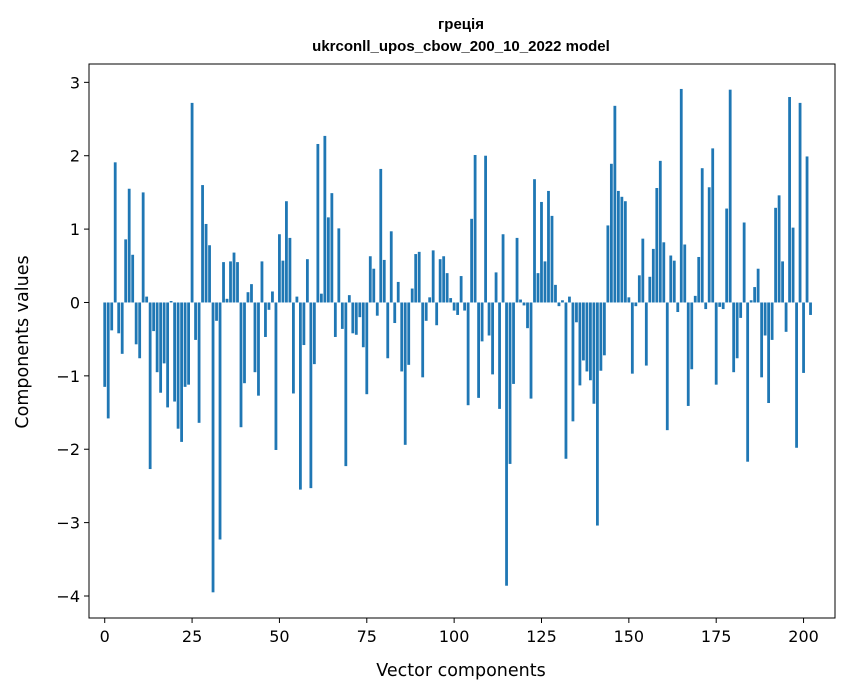  What do you see at coordinates (460, 671) in the screenshot?
I see `x-axis-label: Vector components` at bounding box center [460, 671].